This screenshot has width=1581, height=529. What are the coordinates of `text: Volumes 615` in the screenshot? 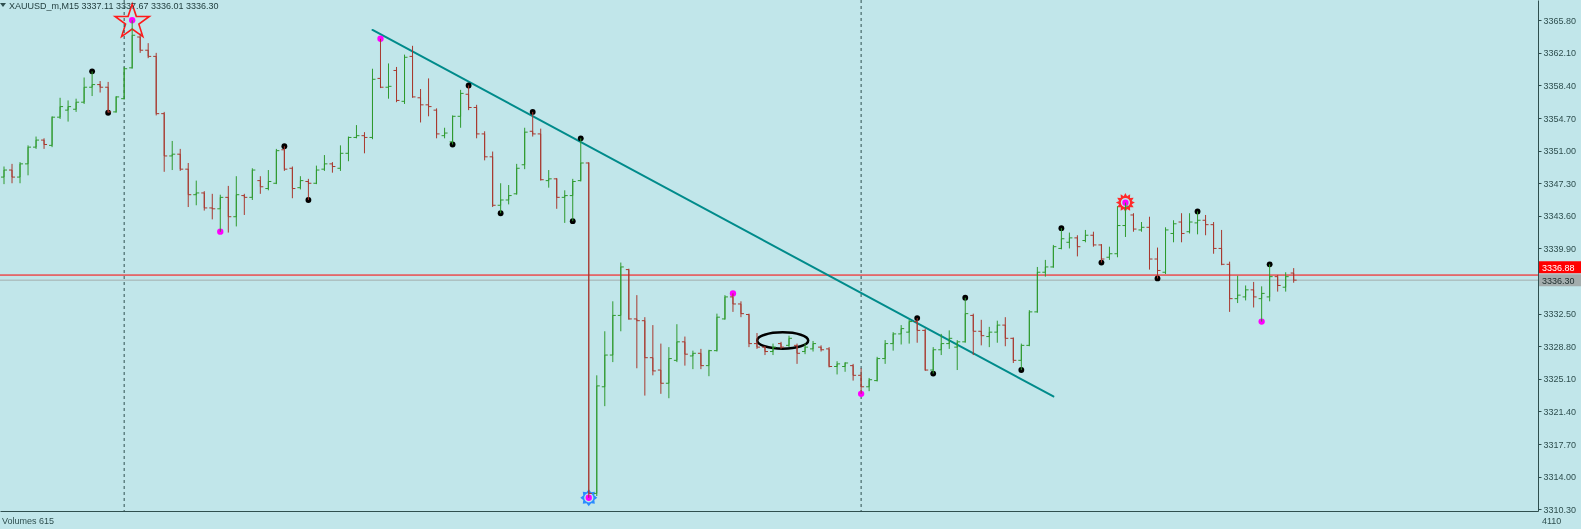 It's located at (28, 521).